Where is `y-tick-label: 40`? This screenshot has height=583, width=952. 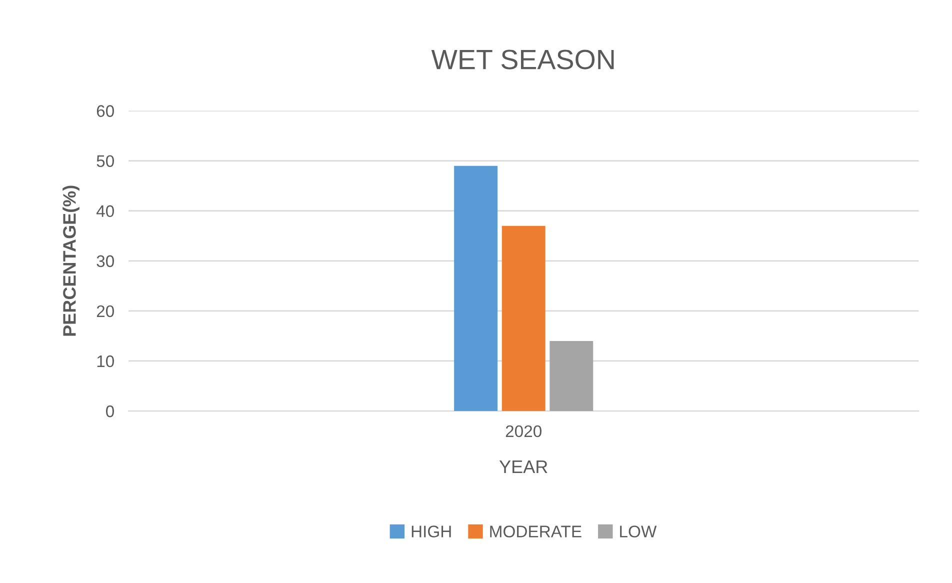
y-tick-label: 40 is located at coordinates (105, 211).